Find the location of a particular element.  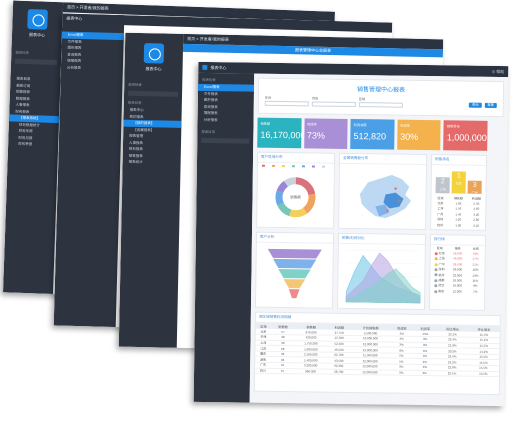

table-cell: 1.40 is located at coordinates (458, 214).